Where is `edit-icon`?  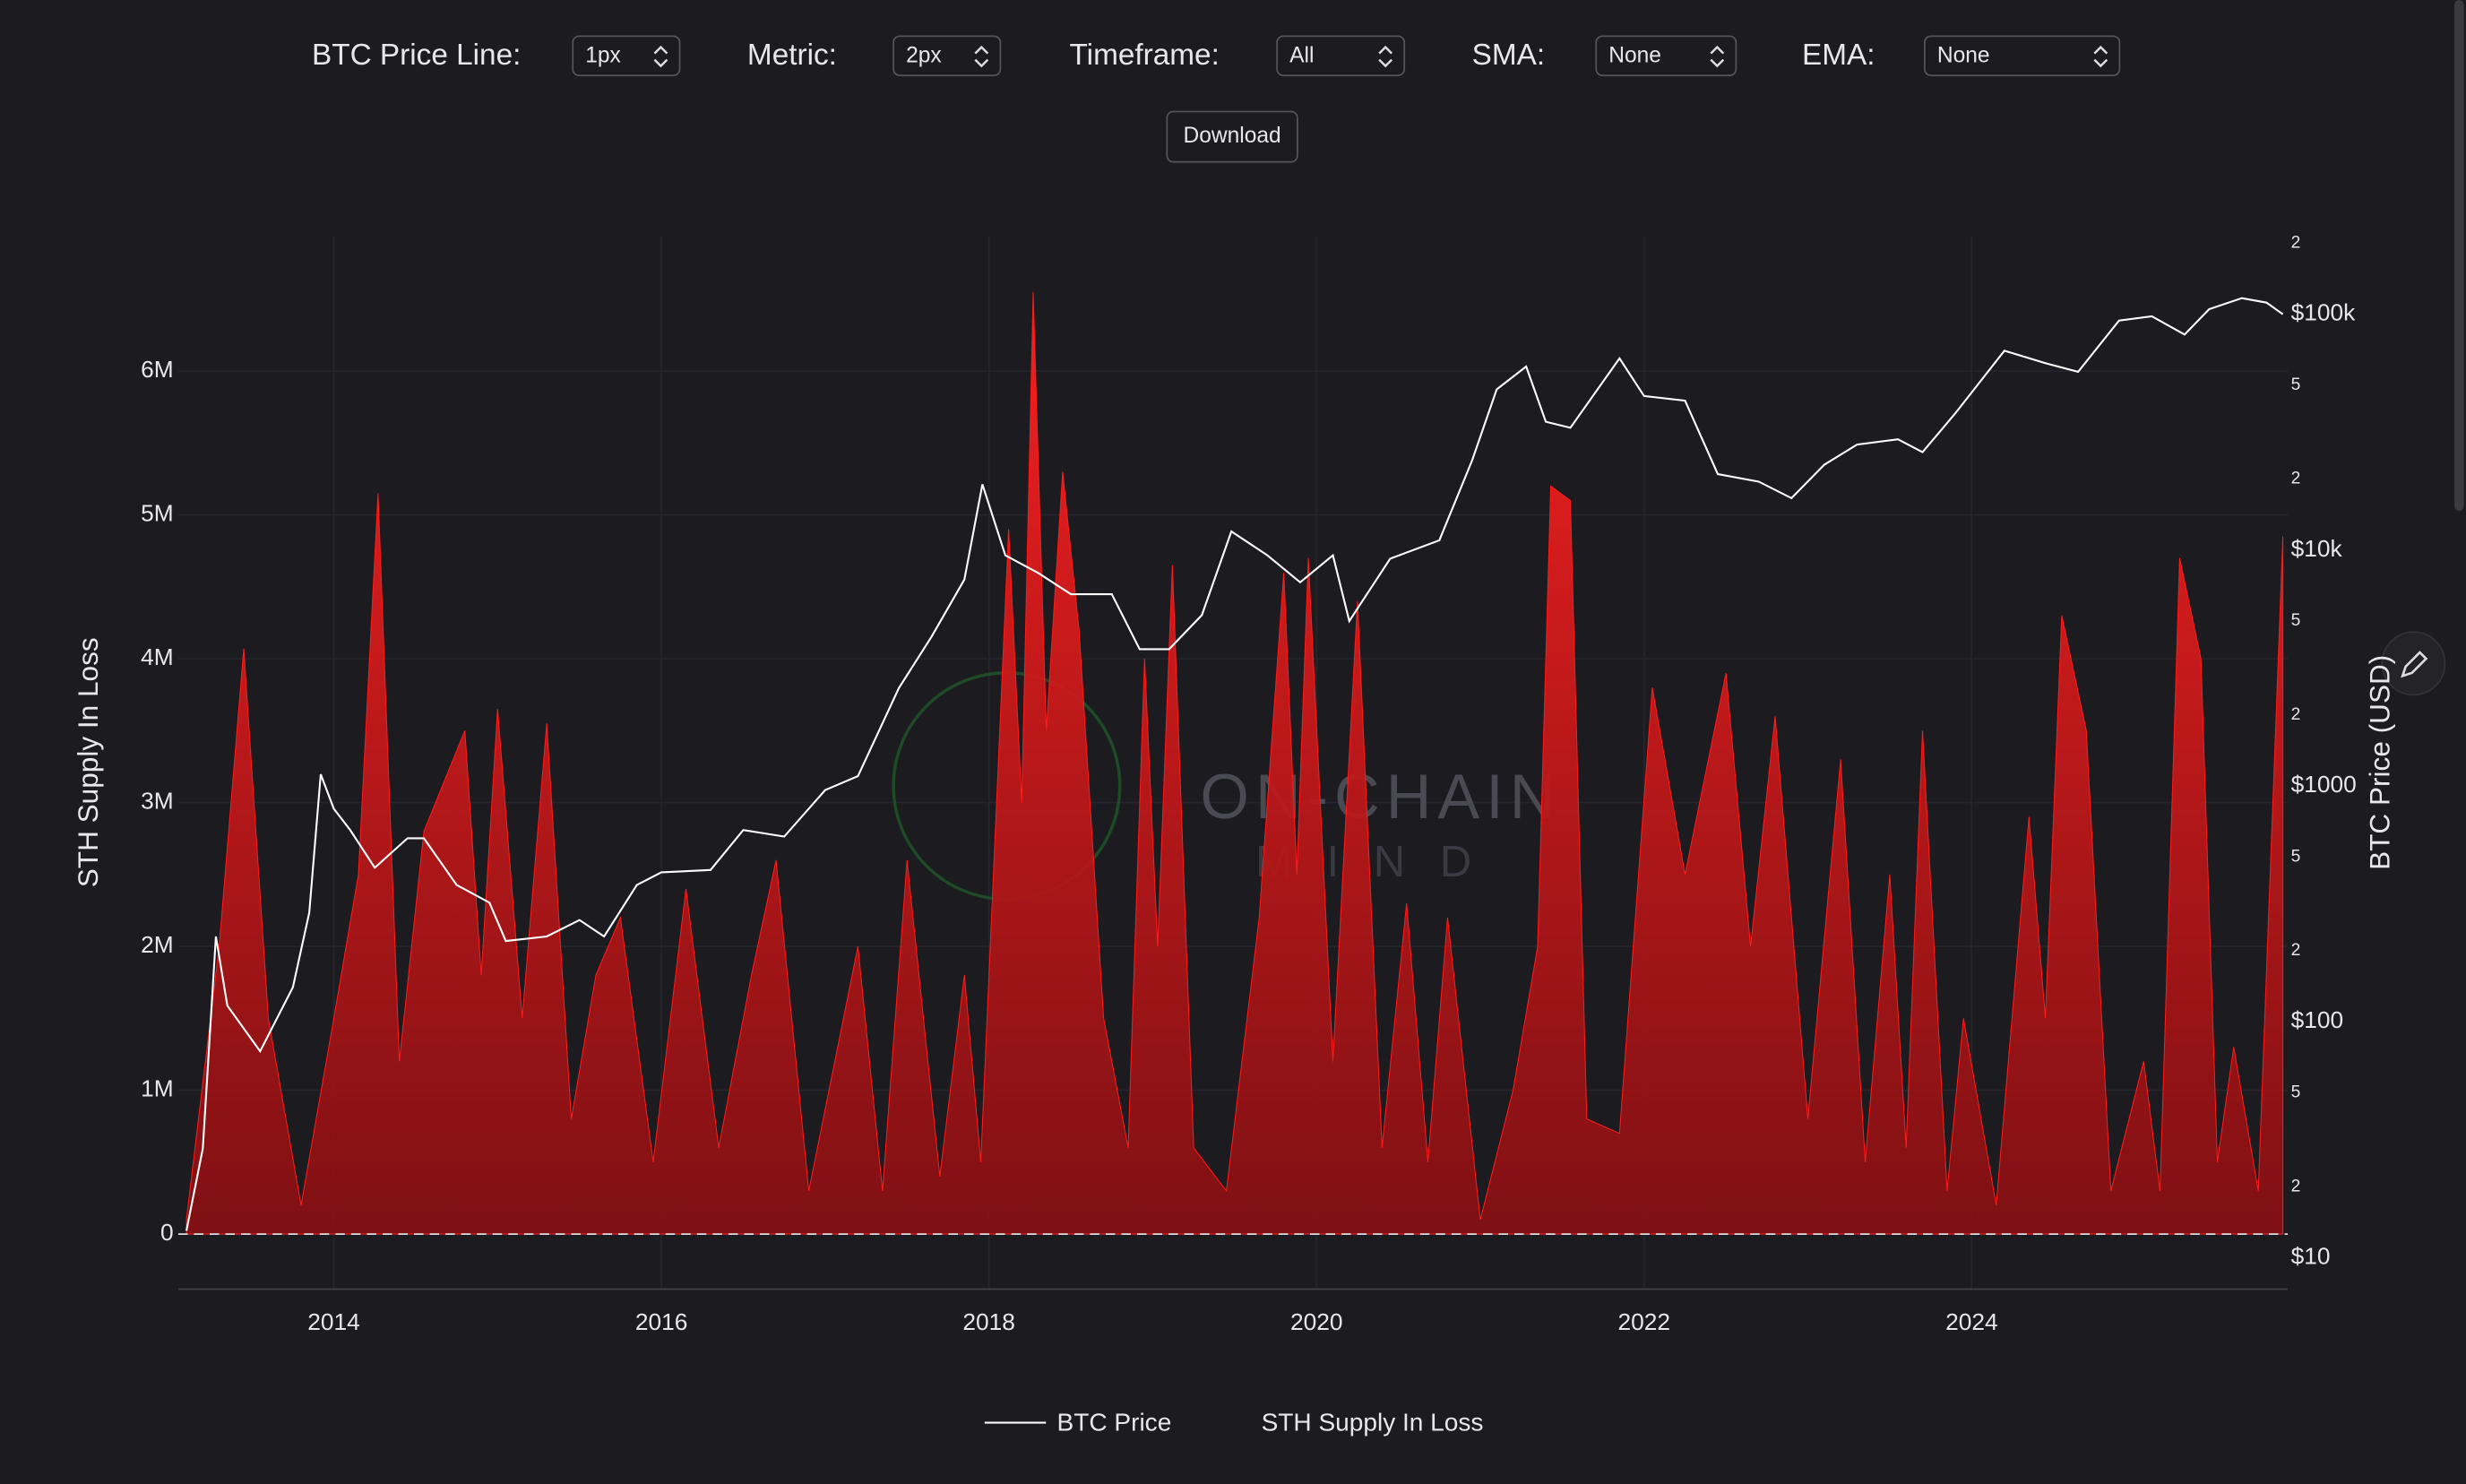
edit-icon is located at coordinates (2415, 664).